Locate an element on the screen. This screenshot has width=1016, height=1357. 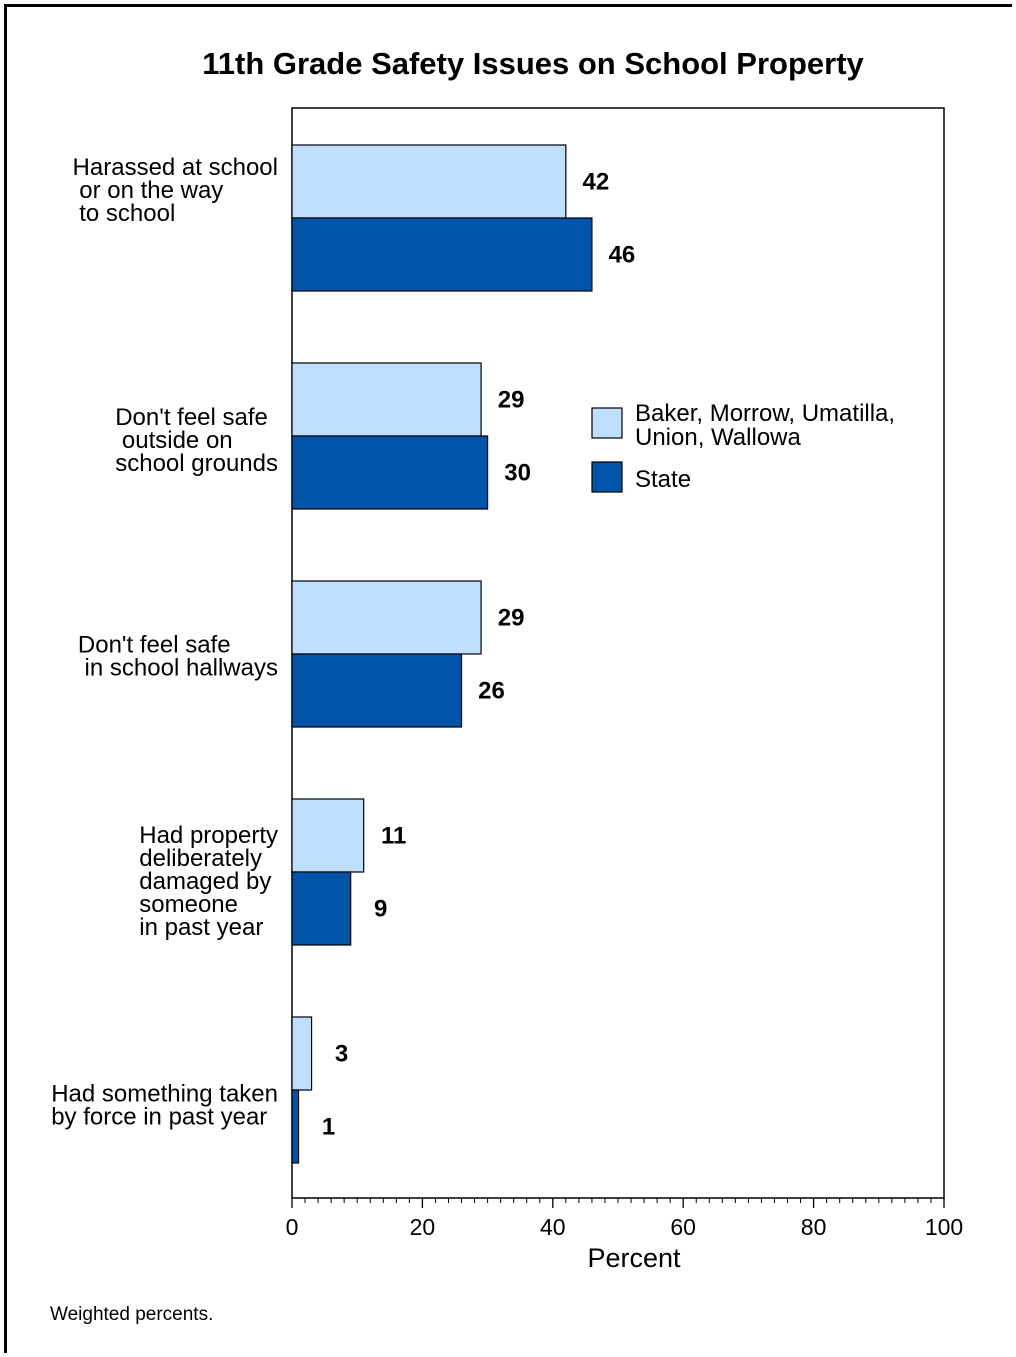
legend-label-line: State is located at coordinates (663, 479).